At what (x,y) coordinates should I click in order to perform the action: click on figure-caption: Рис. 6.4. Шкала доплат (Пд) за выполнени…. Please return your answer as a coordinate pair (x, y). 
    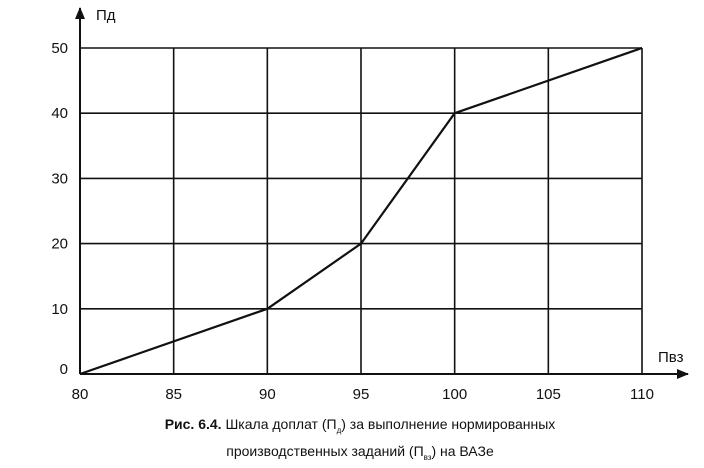
    Looking at the image, I should click on (360, 441).